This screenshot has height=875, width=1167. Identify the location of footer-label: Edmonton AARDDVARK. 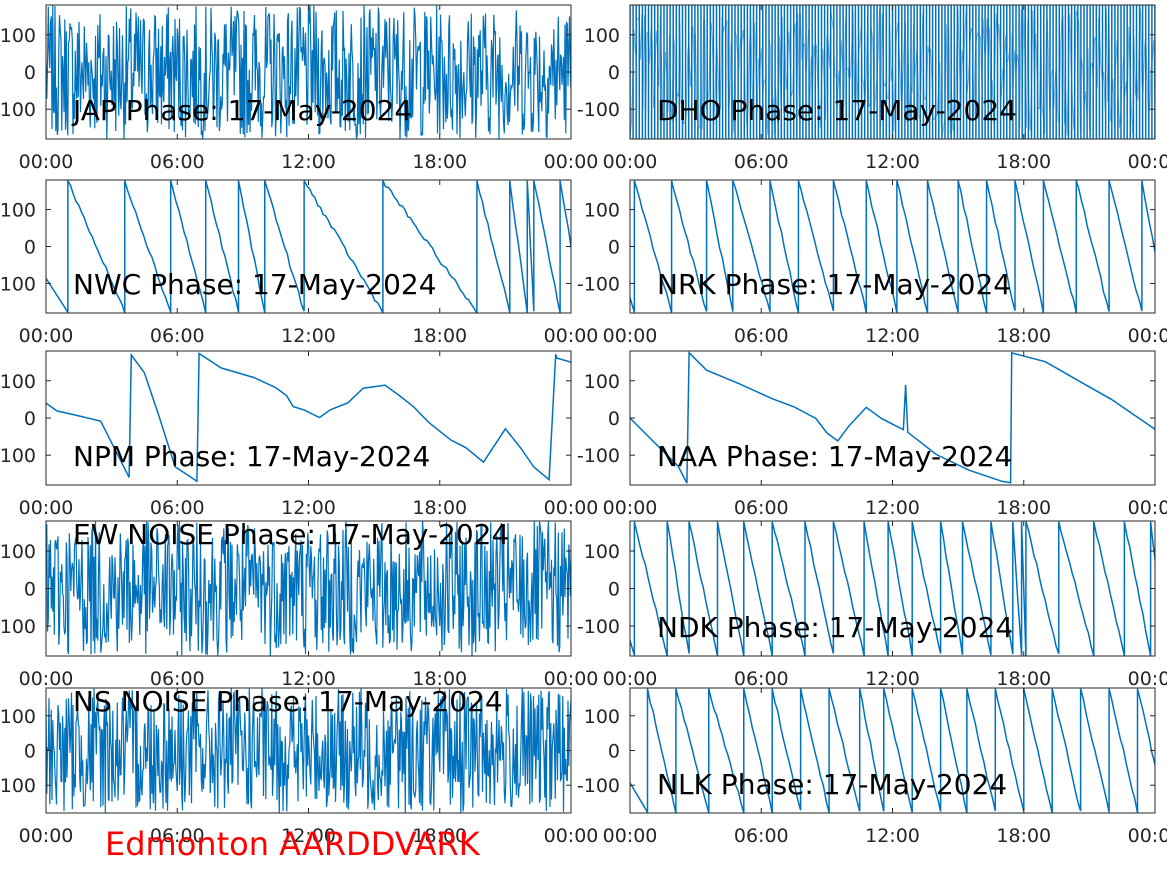
(292, 844).